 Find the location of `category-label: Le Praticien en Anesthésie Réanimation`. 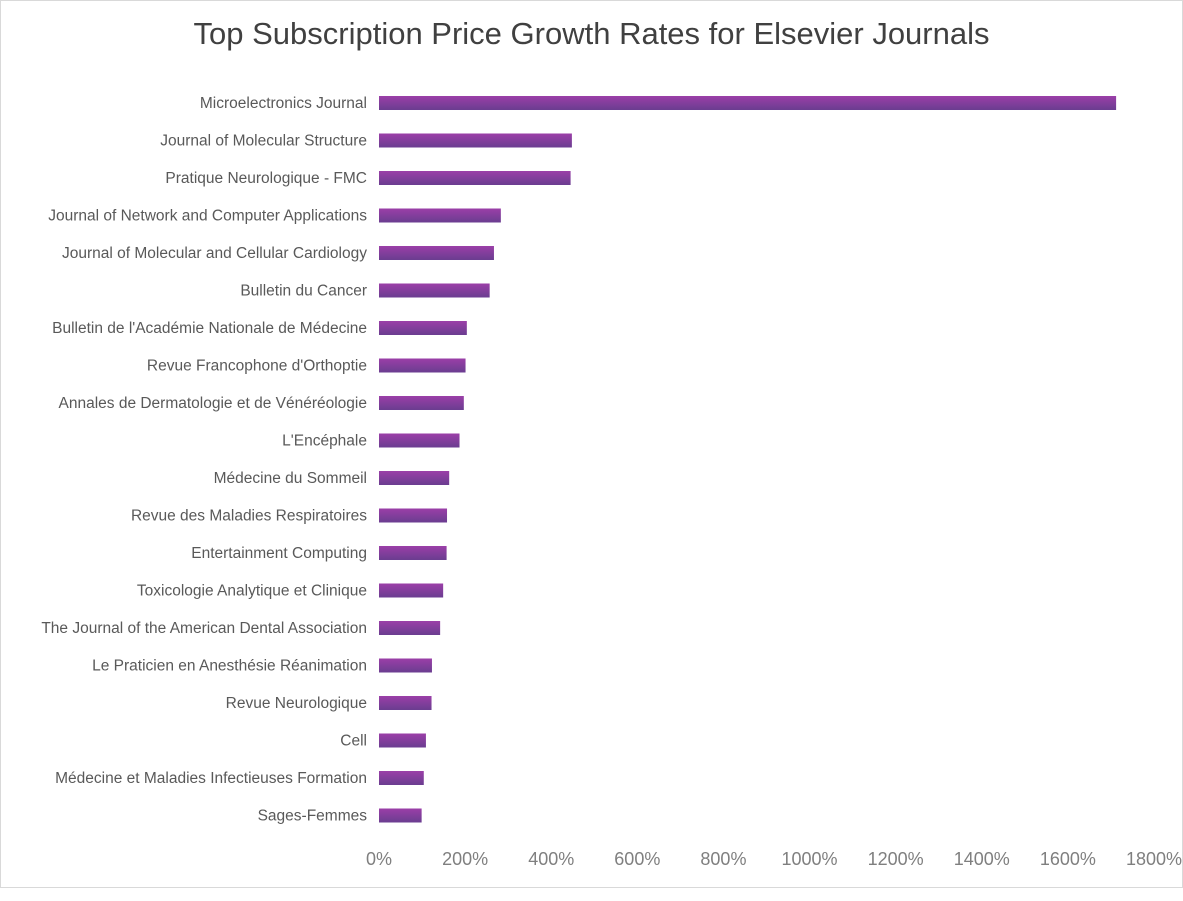

category-label: Le Praticien en Anesthésie Réanimation is located at coordinates (229, 666).